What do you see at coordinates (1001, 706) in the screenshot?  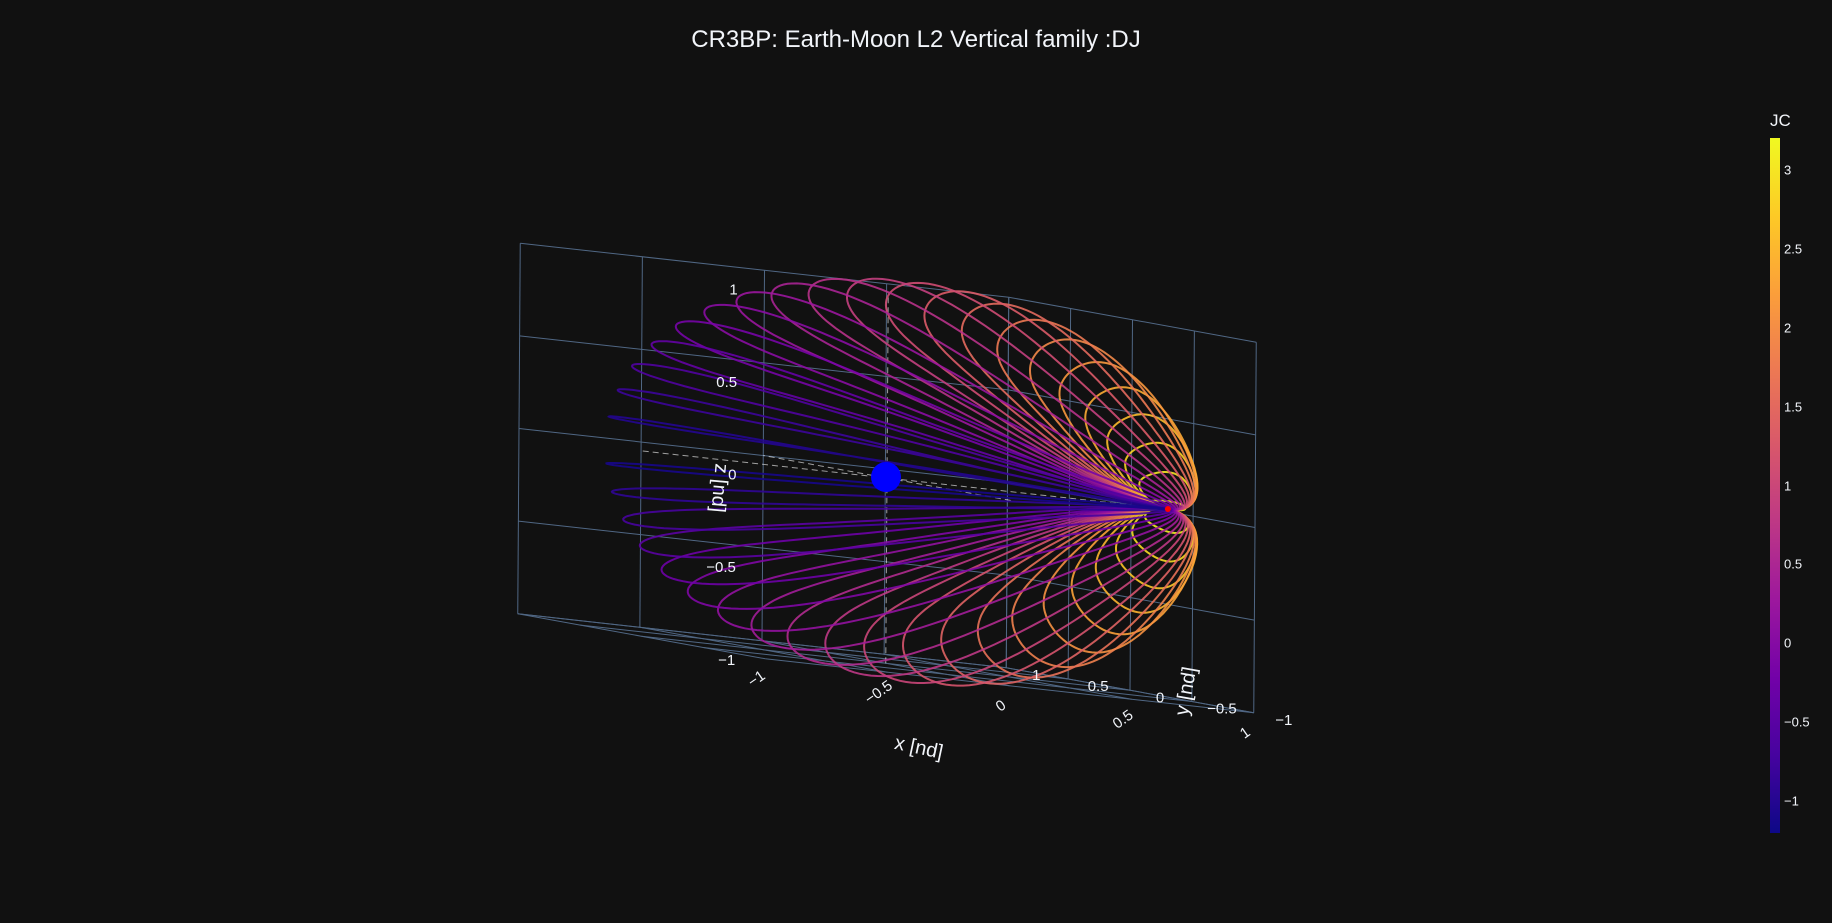 I see `x-tick-label: 0` at bounding box center [1001, 706].